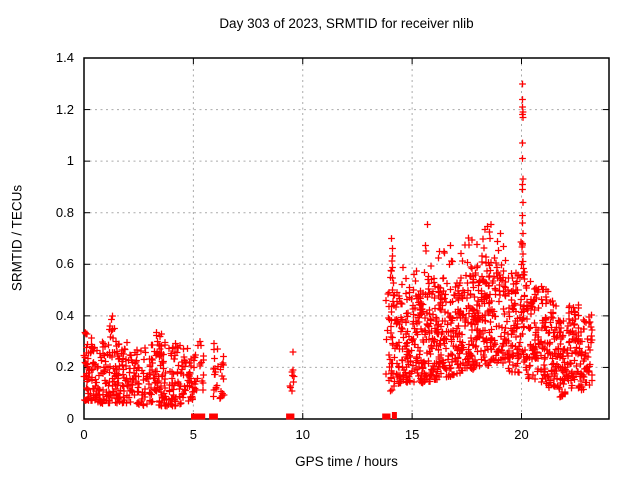  What do you see at coordinates (64, 315) in the screenshot?
I see `y-tick-label: 0.4` at bounding box center [64, 315].